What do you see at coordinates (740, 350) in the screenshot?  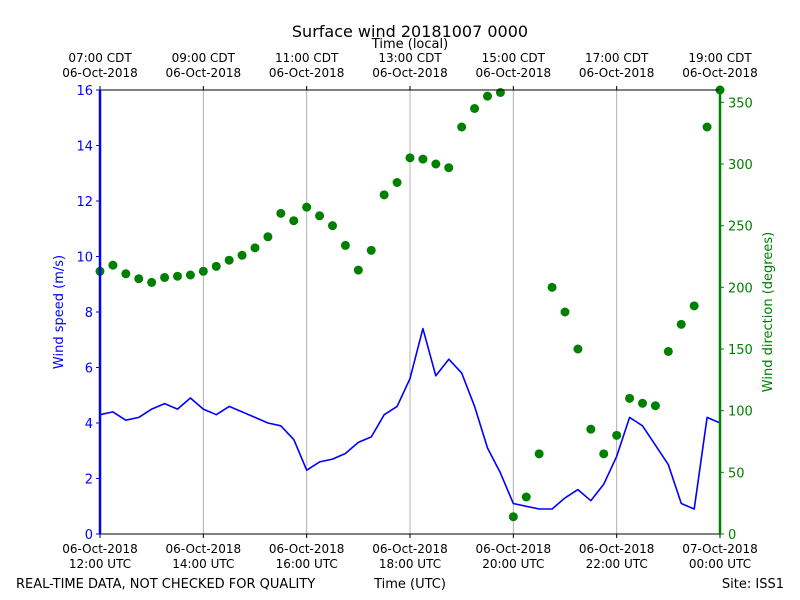 I see `right-tick-label: 150` at bounding box center [740, 350].